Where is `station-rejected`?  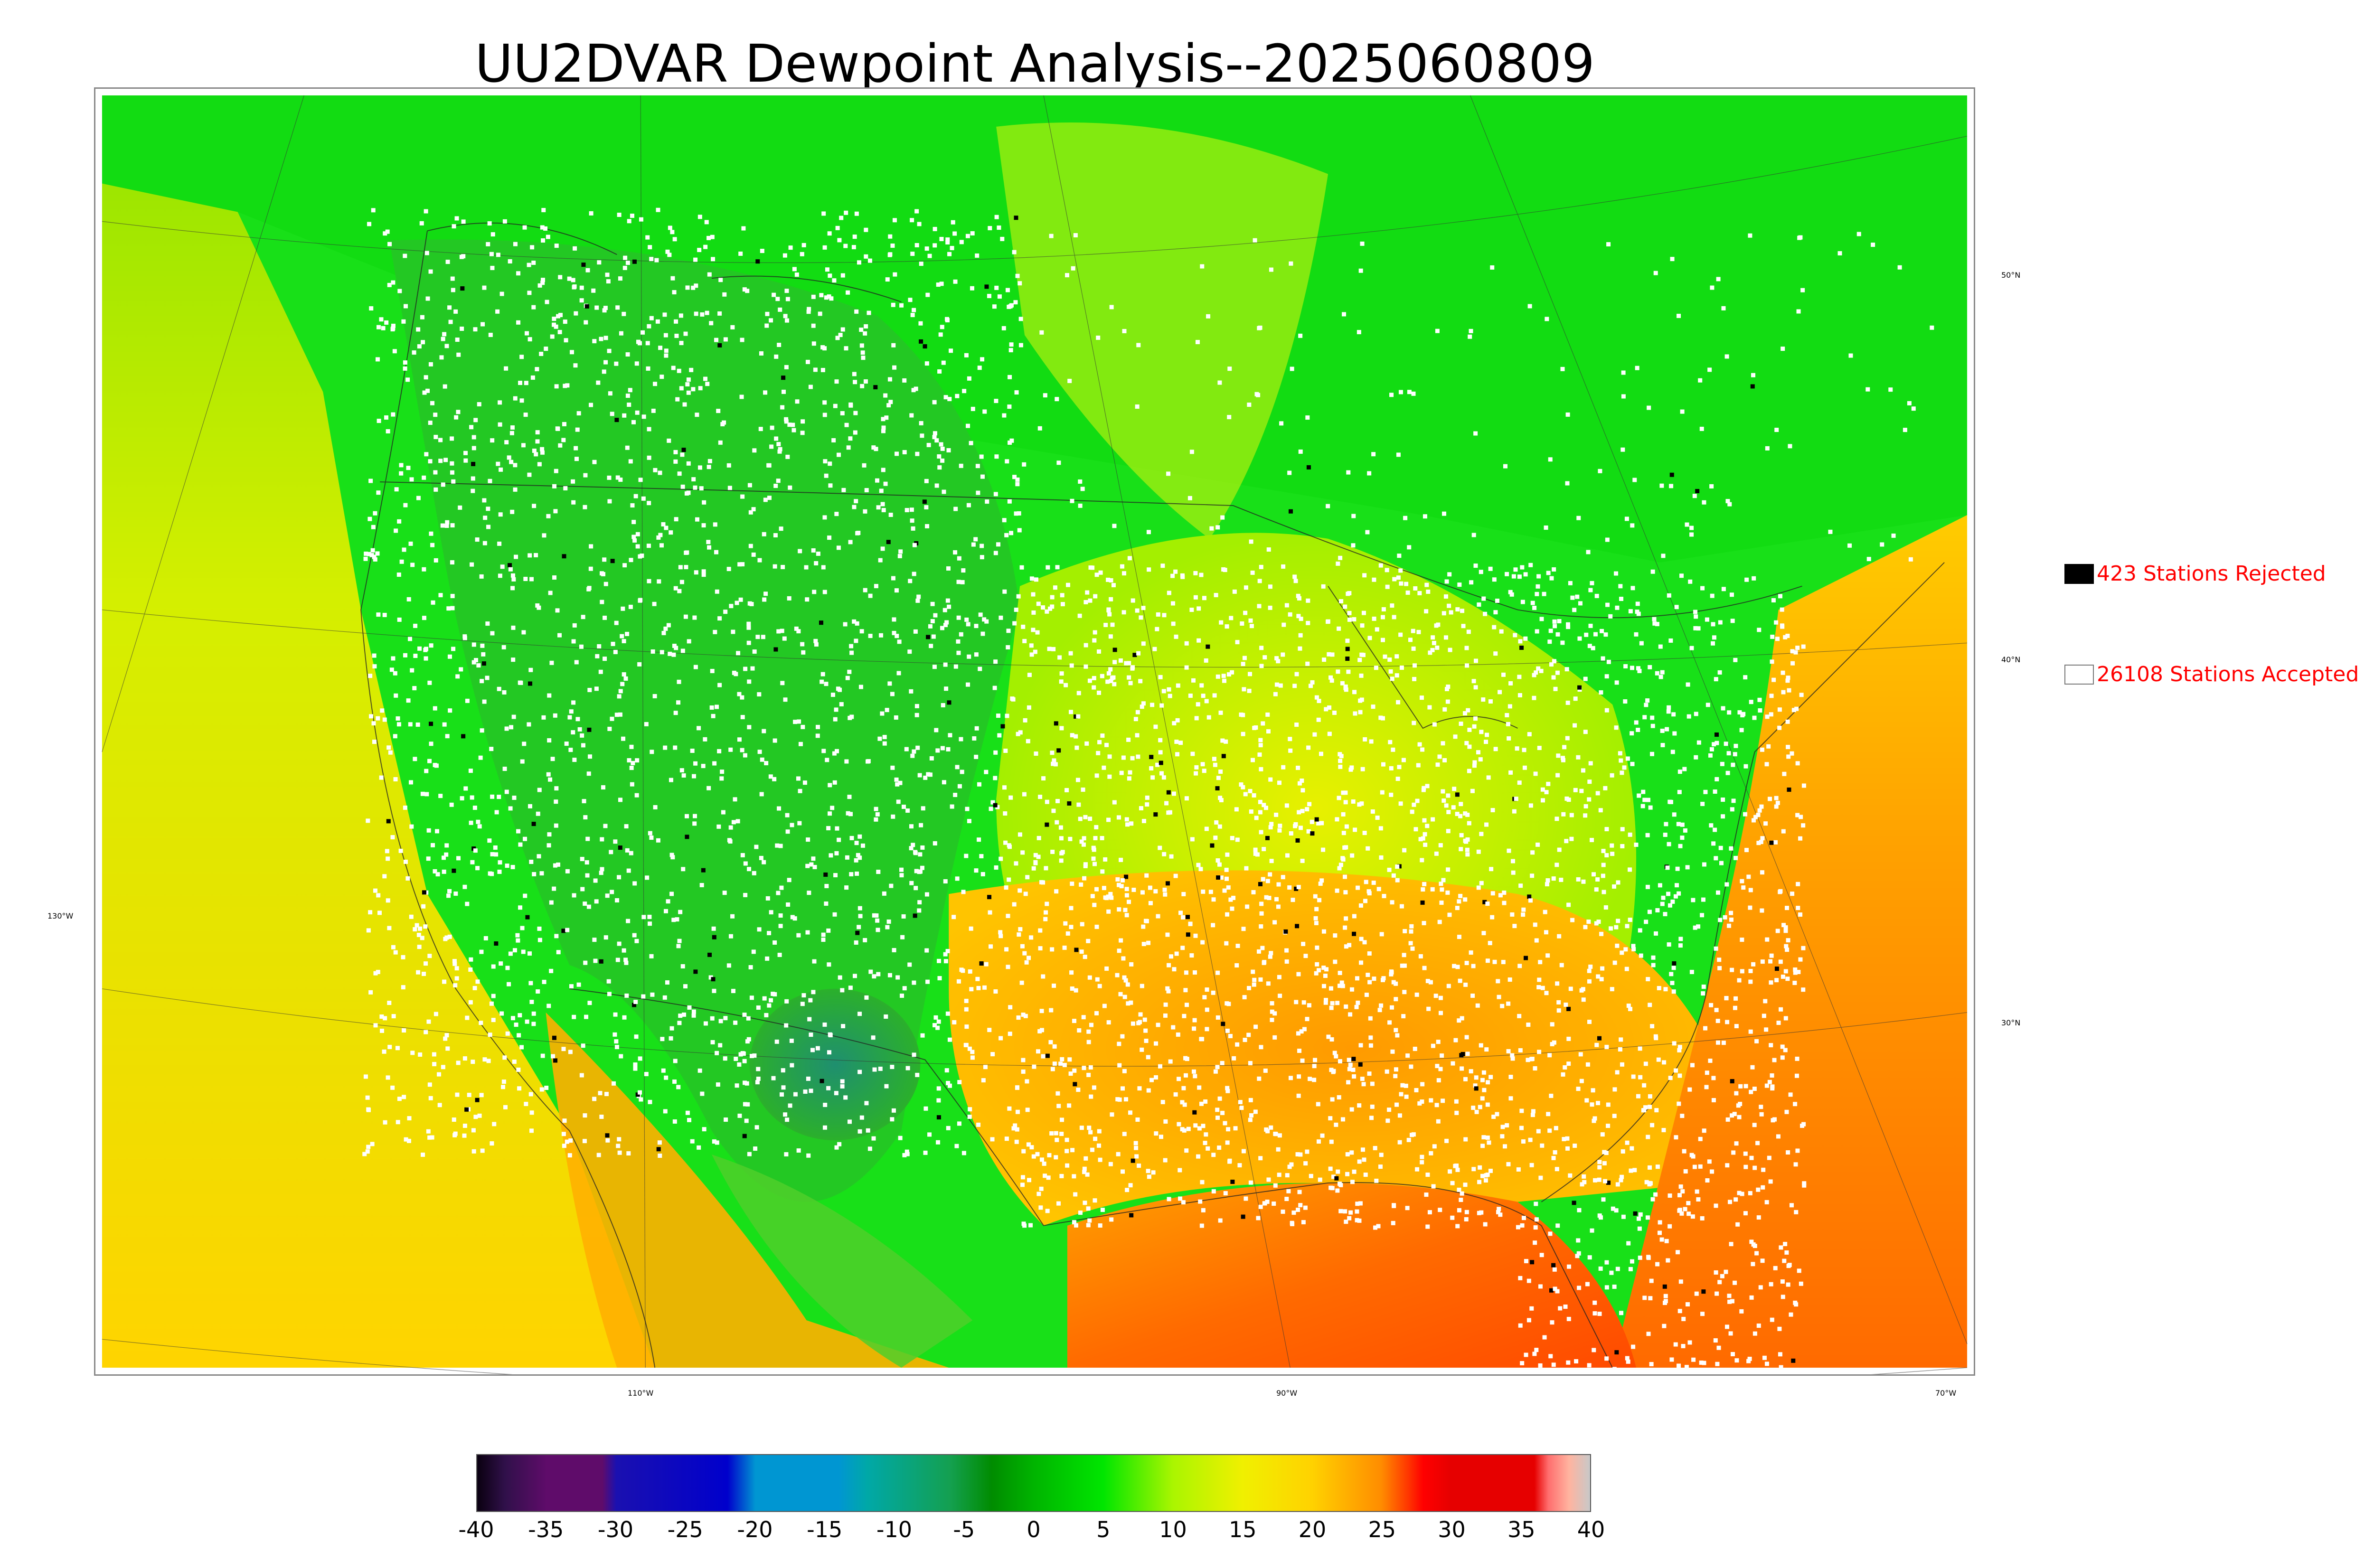
station-rejected is located at coordinates (1076, 950).